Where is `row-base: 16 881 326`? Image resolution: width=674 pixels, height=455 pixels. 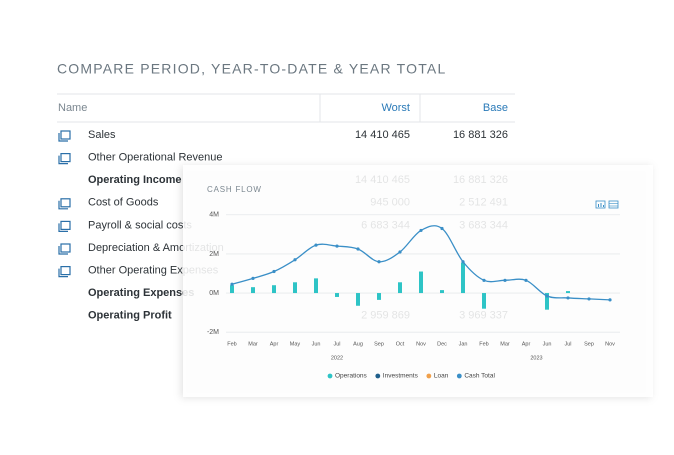
row-base: 16 881 326 is located at coordinates (480, 135).